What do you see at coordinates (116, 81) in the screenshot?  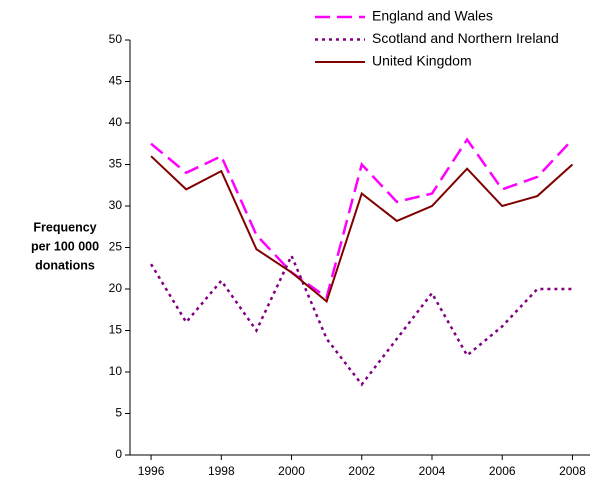 I see `y-tick-label: 45` at bounding box center [116, 81].